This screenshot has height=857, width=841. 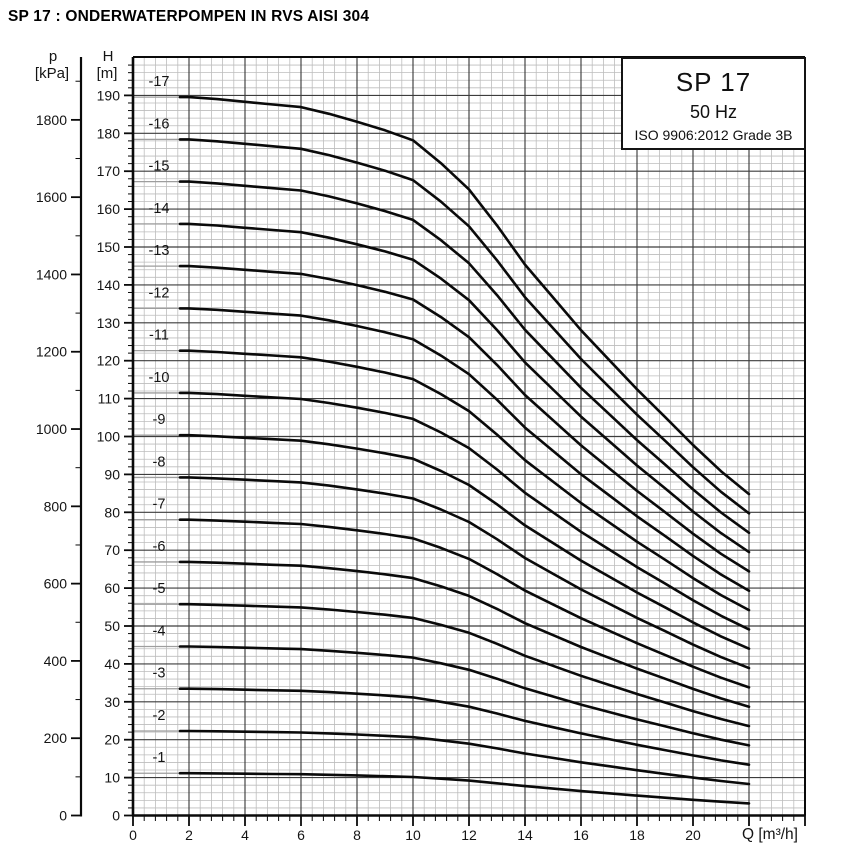 What do you see at coordinates (116, 816) in the screenshot?
I see `head-tick-label: 0` at bounding box center [116, 816].